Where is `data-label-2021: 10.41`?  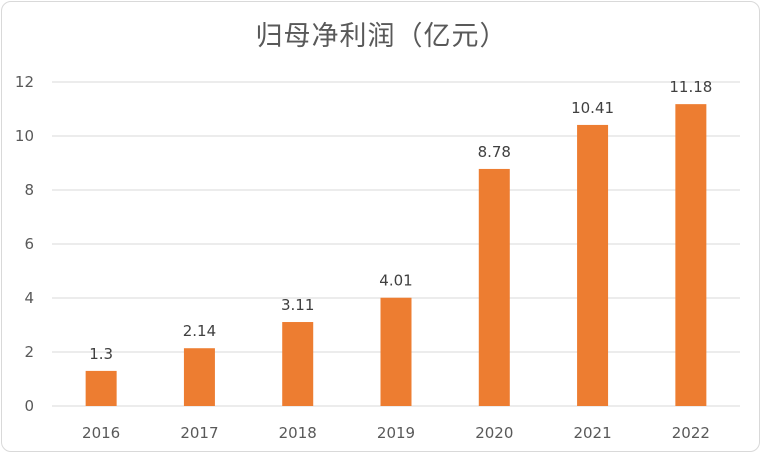 data-label-2021: 10.41 is located at coordinates (592, 108).